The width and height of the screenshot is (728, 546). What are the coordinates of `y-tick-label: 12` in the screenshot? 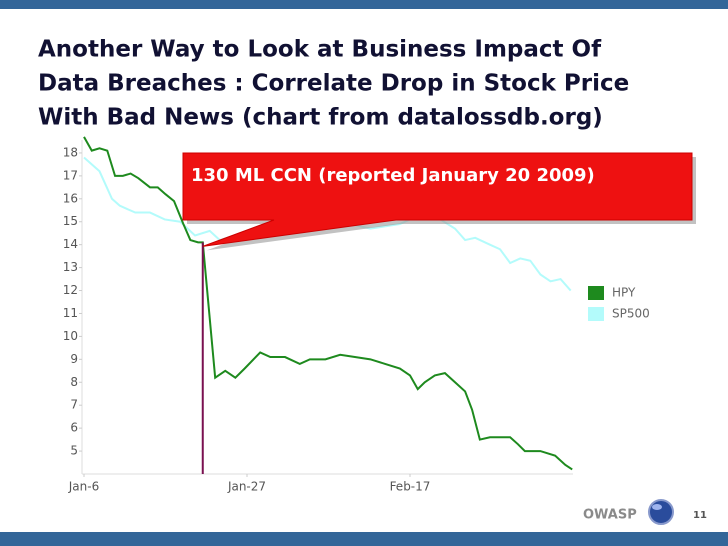 It's located at (70, 290).